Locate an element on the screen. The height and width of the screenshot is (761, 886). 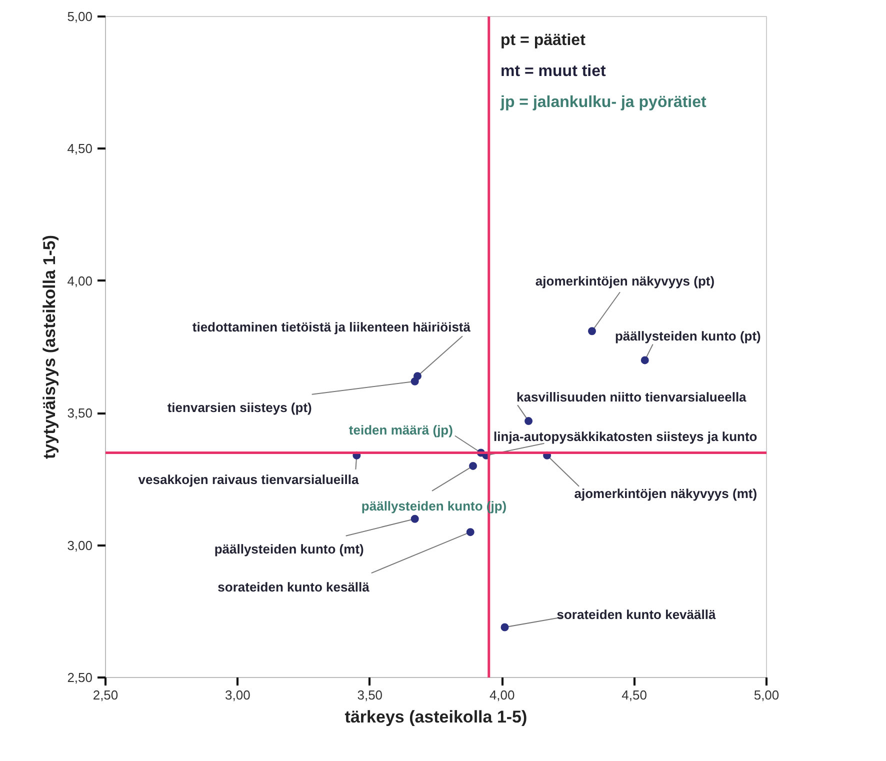
annotation: mt = muut tiet is located at coordinates (553, 71).